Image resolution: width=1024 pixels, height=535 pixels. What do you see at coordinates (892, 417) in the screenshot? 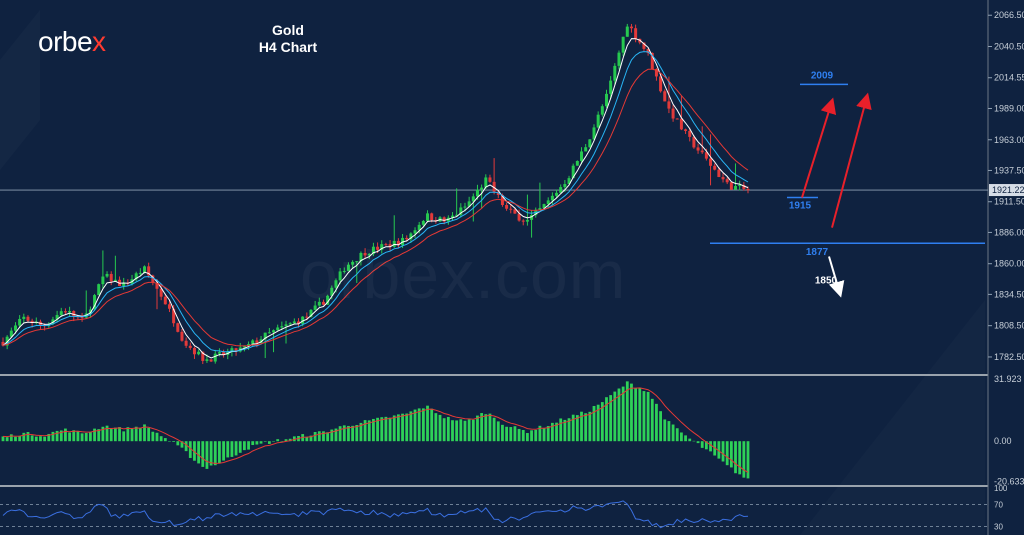
I see `deco-shape` at bounding box center [892, 417].